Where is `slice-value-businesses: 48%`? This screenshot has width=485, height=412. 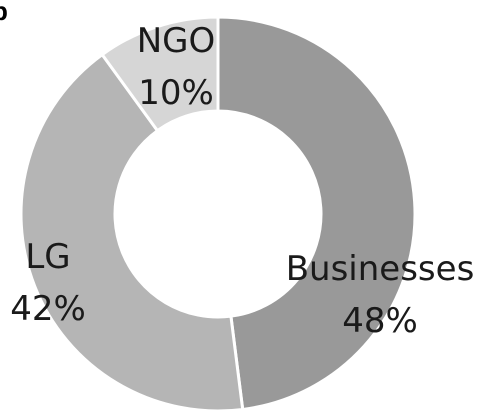 slice-value-businesses: 48% is located at coordinates (380, 321).